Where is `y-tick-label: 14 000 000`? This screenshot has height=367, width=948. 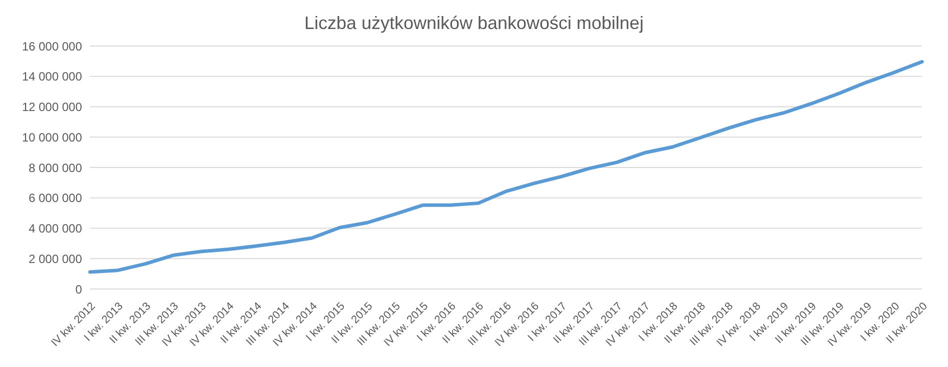 y-tick-label: 14 000 000 is located at coordinates (52, 77).